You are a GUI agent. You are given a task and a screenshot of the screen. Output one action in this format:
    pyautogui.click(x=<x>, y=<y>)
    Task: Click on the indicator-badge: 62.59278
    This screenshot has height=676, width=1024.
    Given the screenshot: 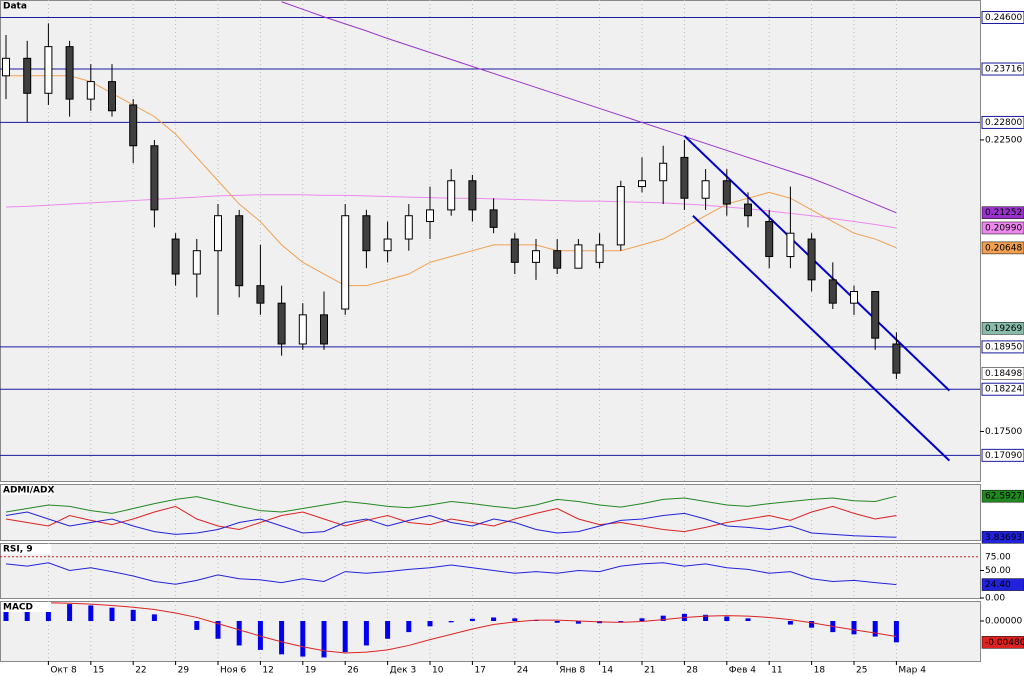 What is the action you would take?
    pyautogui.click(x=1004, y=497)
    